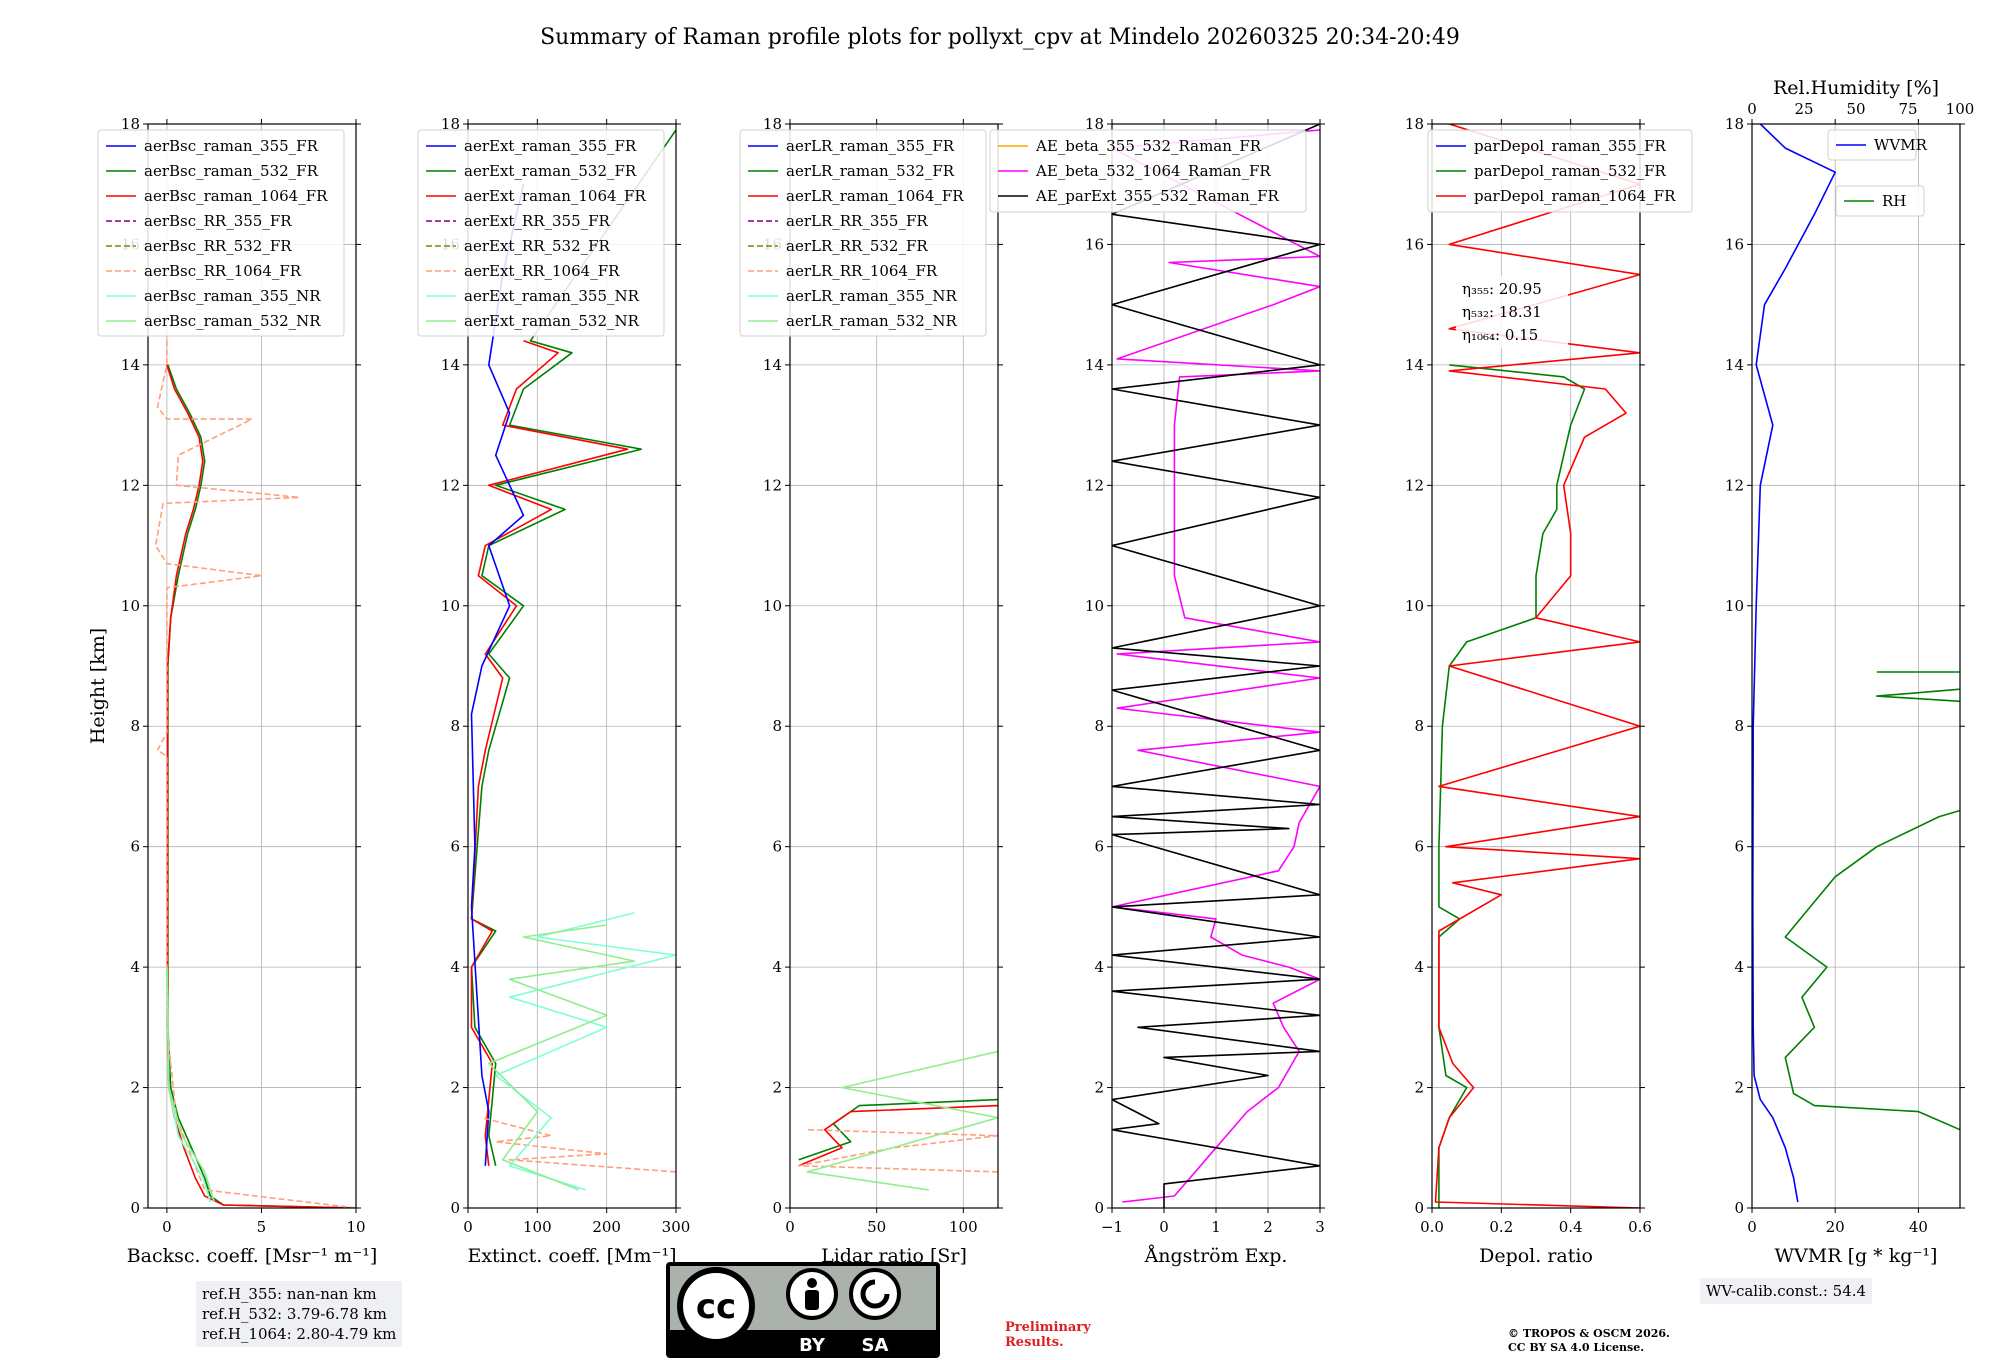 This screenshot has width=2000, height=1360. What do you see at coordinates (550, 146) in the screenshot?
I see `legend-label: aerExt_raman_355_FR` at bounding box center [550, 146].